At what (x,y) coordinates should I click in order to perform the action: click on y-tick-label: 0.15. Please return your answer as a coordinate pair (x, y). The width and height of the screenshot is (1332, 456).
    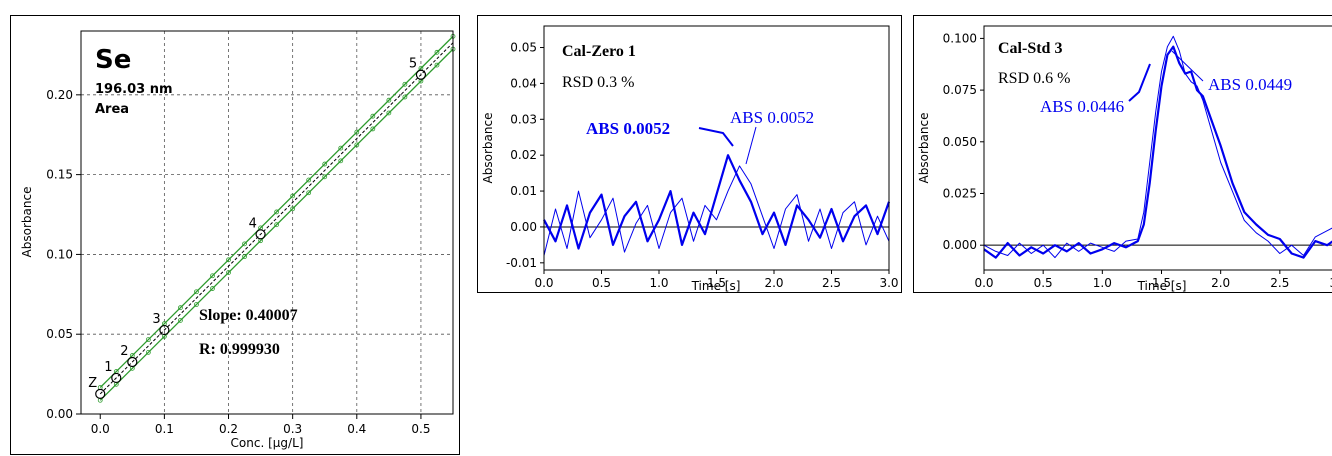
    Looking at the image, I should click on (59, 175).